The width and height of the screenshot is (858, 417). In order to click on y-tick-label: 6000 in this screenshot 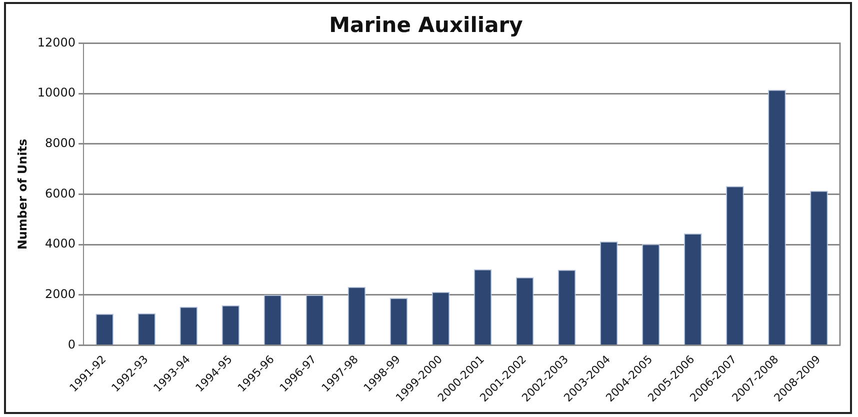, I will do `click(60, 193)`.